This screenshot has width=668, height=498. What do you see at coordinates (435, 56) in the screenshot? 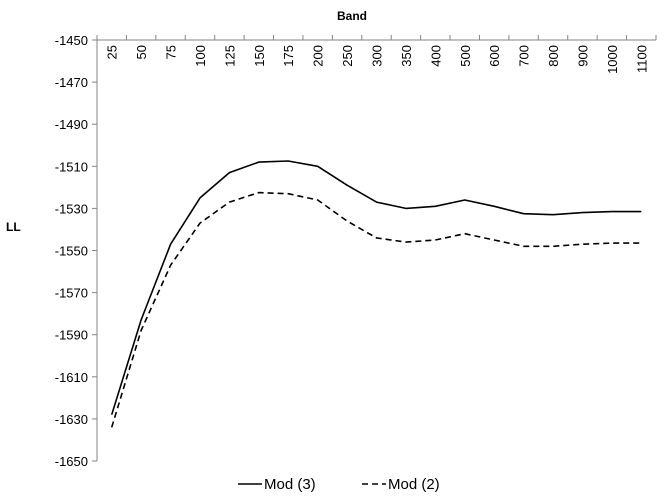
I see `x-tick-label: 400` at bounding box center [435, 56].